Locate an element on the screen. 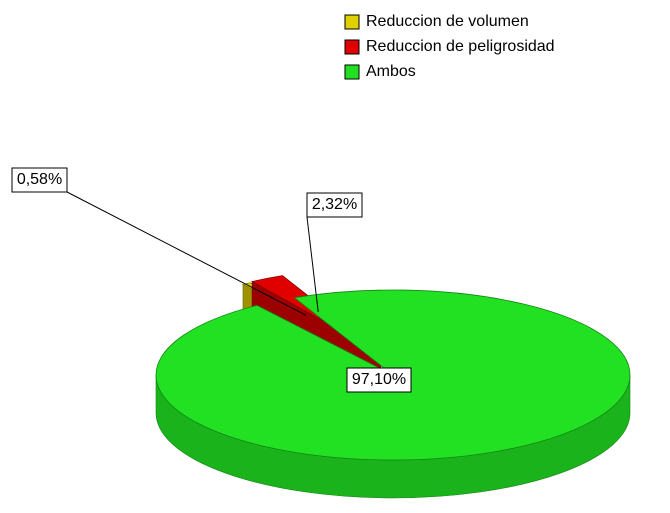 The image size is (670, 513). legend-label: Reduccion de peligrosidad is located at coordinates (460, 46).